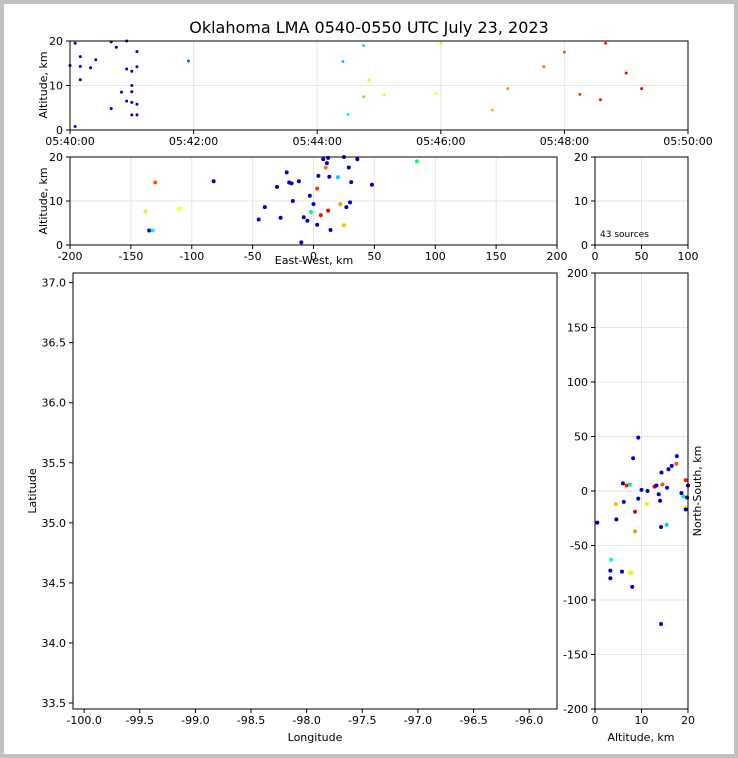  What do you see at coordinates (251, 720) in the screenshot?
I see `map-x-tick-label: -98.5` at bounding box center [251, 720].